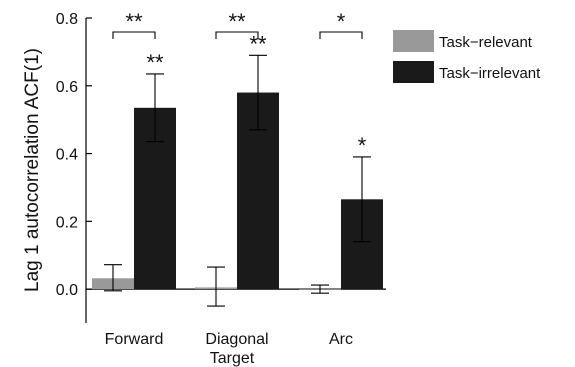  Describe the element at coordinates (341, 339) in the screenshot. I see `x-tick-label: Arc` at that location.